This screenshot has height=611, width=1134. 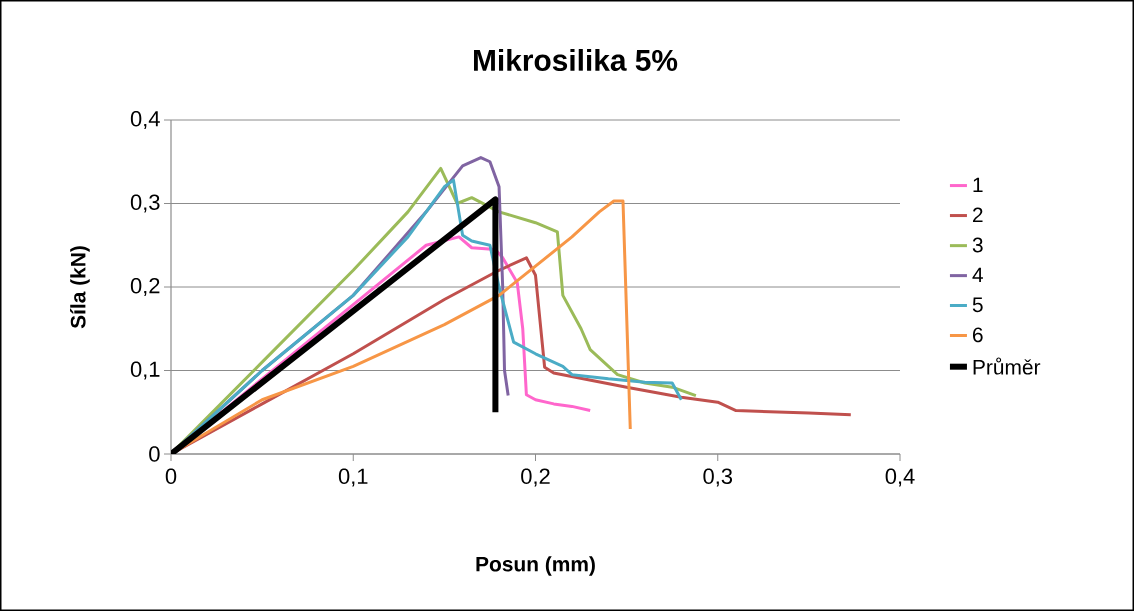 What do you see at coordinates (718, 477) in the screenshot?
I see `x-tick-label: 0,3` at bounding box center [718, 477].